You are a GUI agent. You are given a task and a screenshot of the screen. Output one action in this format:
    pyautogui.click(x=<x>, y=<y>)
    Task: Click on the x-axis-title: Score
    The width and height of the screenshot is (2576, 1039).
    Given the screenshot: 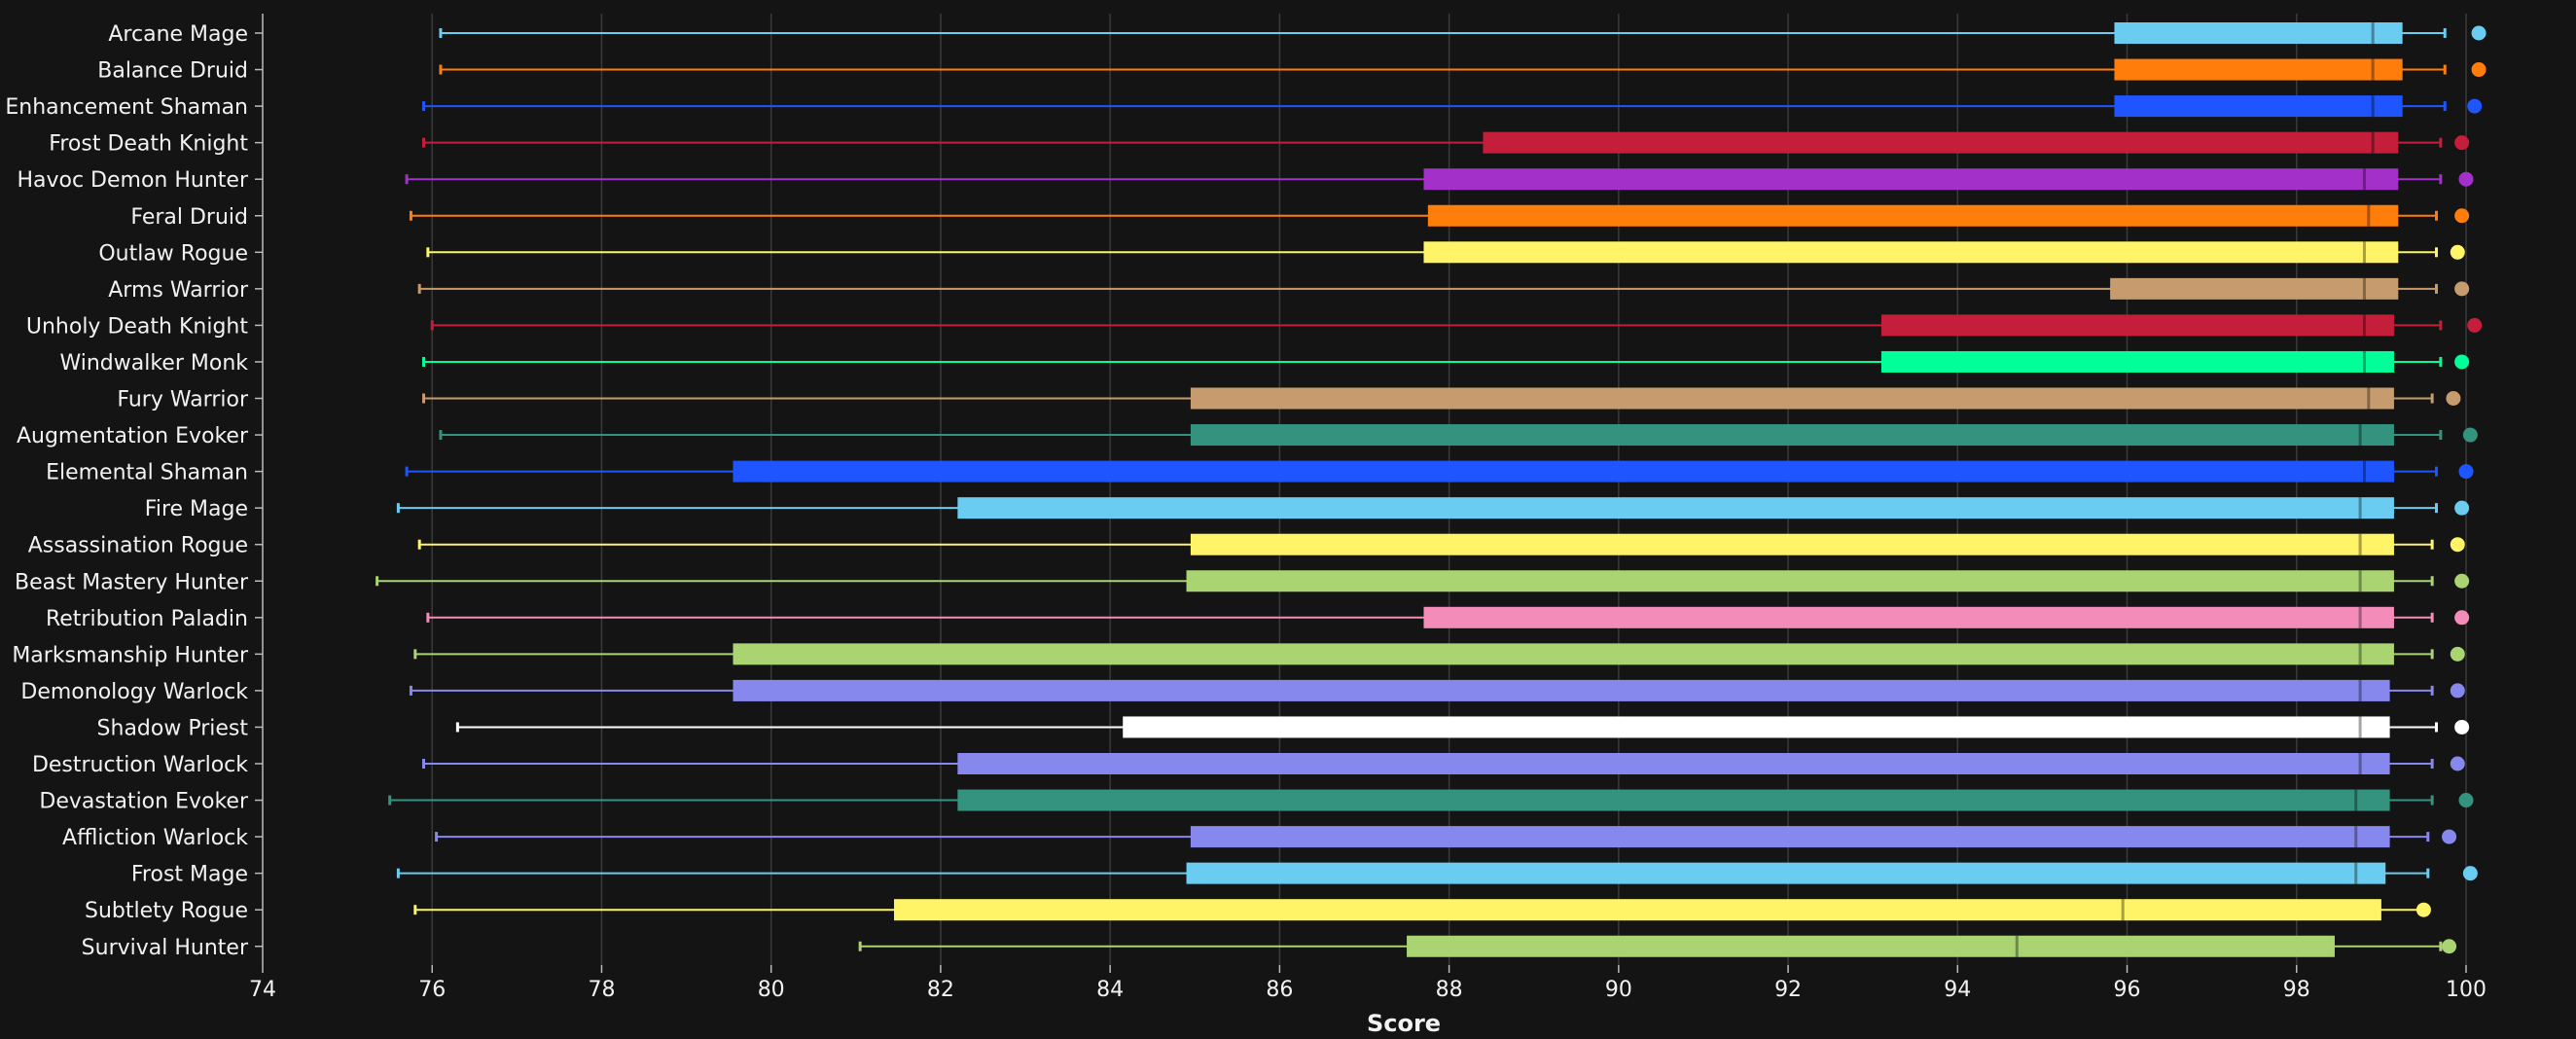 What is the action you would take?
    pyautogui.click(x=1404, y=1023)
    